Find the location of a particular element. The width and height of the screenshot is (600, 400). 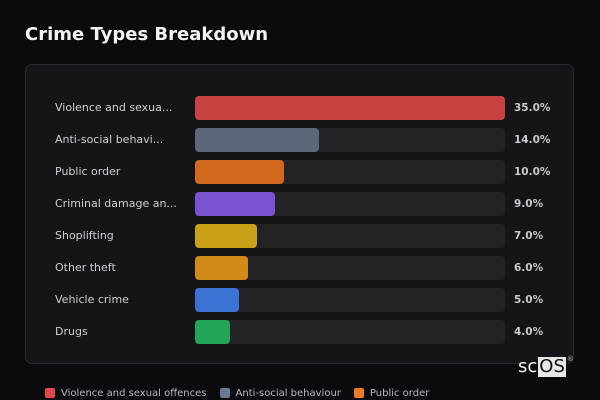

scos-watermark-logo: sc OS ® is located at coordinates (546, 366).